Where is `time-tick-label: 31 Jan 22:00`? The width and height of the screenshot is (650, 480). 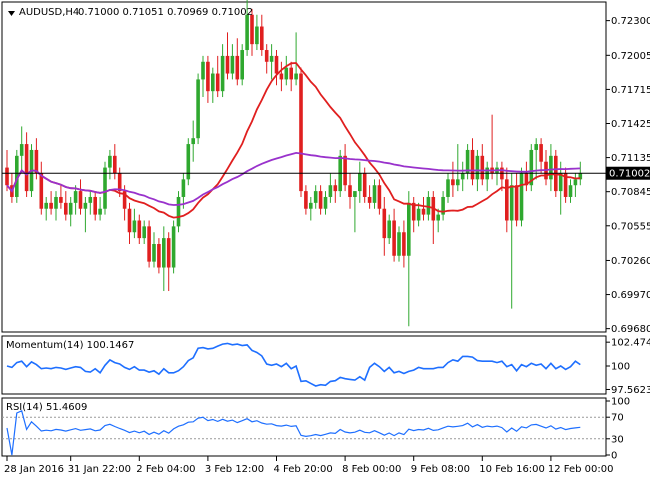
time-tick-label: 31 Jan 22:00 is located at coordinates (99, 469).